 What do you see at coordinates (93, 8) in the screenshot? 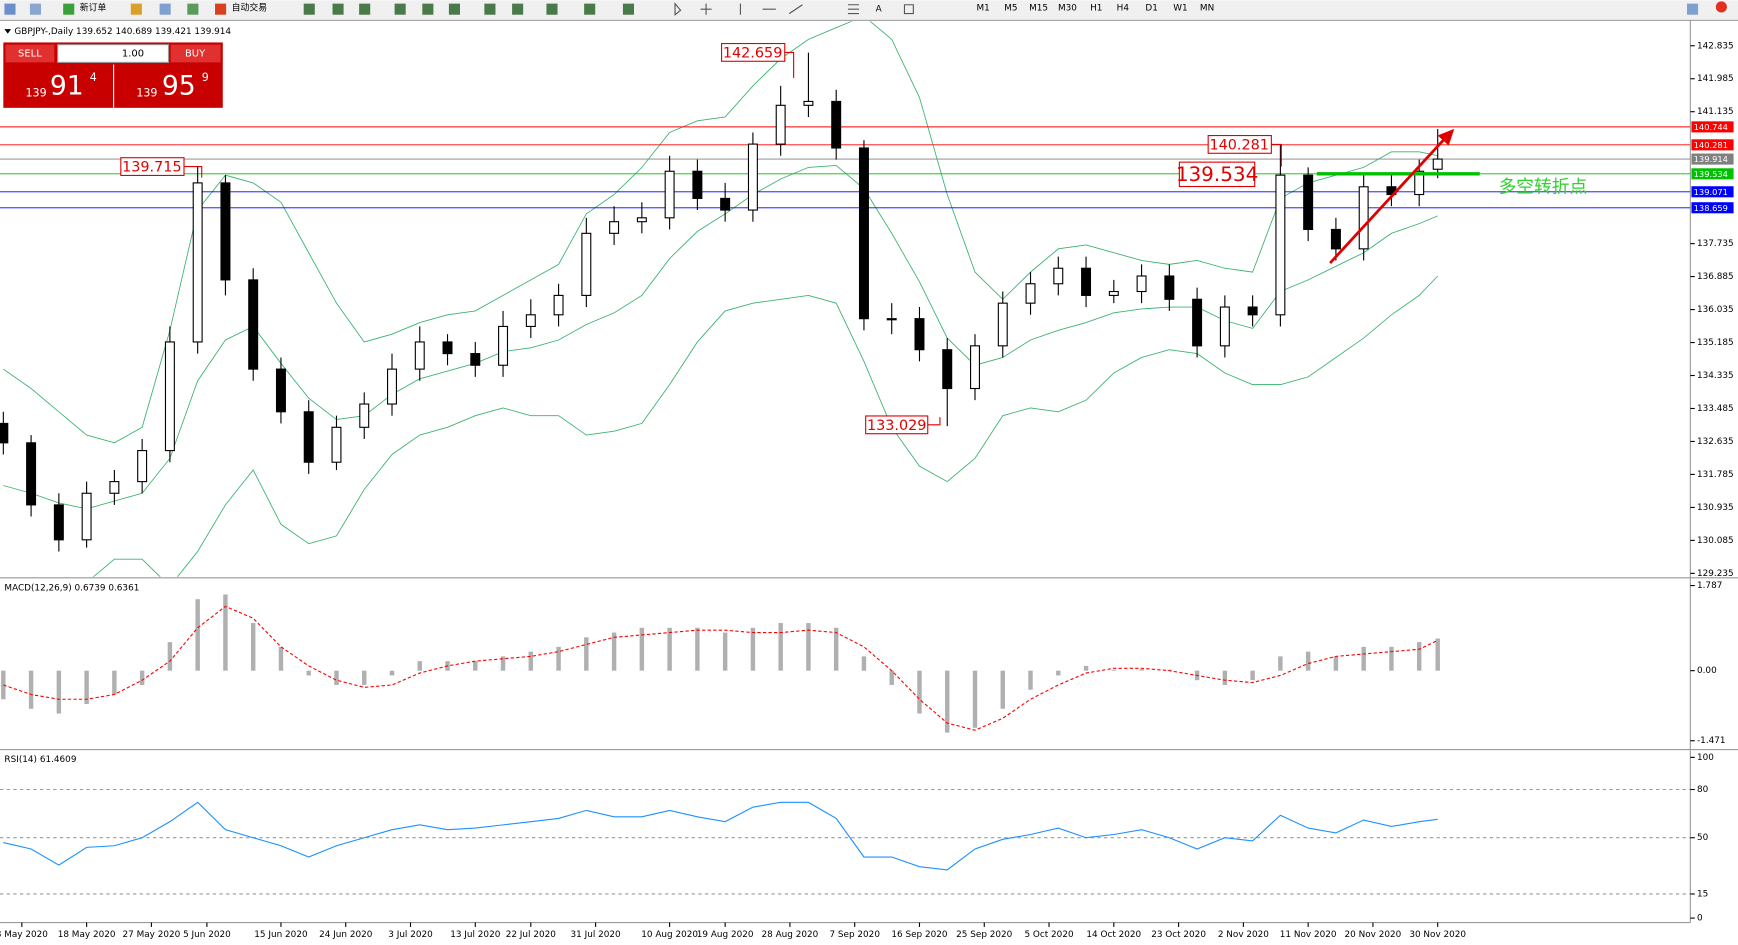
I see `new-order-button: 新订单` at bounding box center [93, 8].